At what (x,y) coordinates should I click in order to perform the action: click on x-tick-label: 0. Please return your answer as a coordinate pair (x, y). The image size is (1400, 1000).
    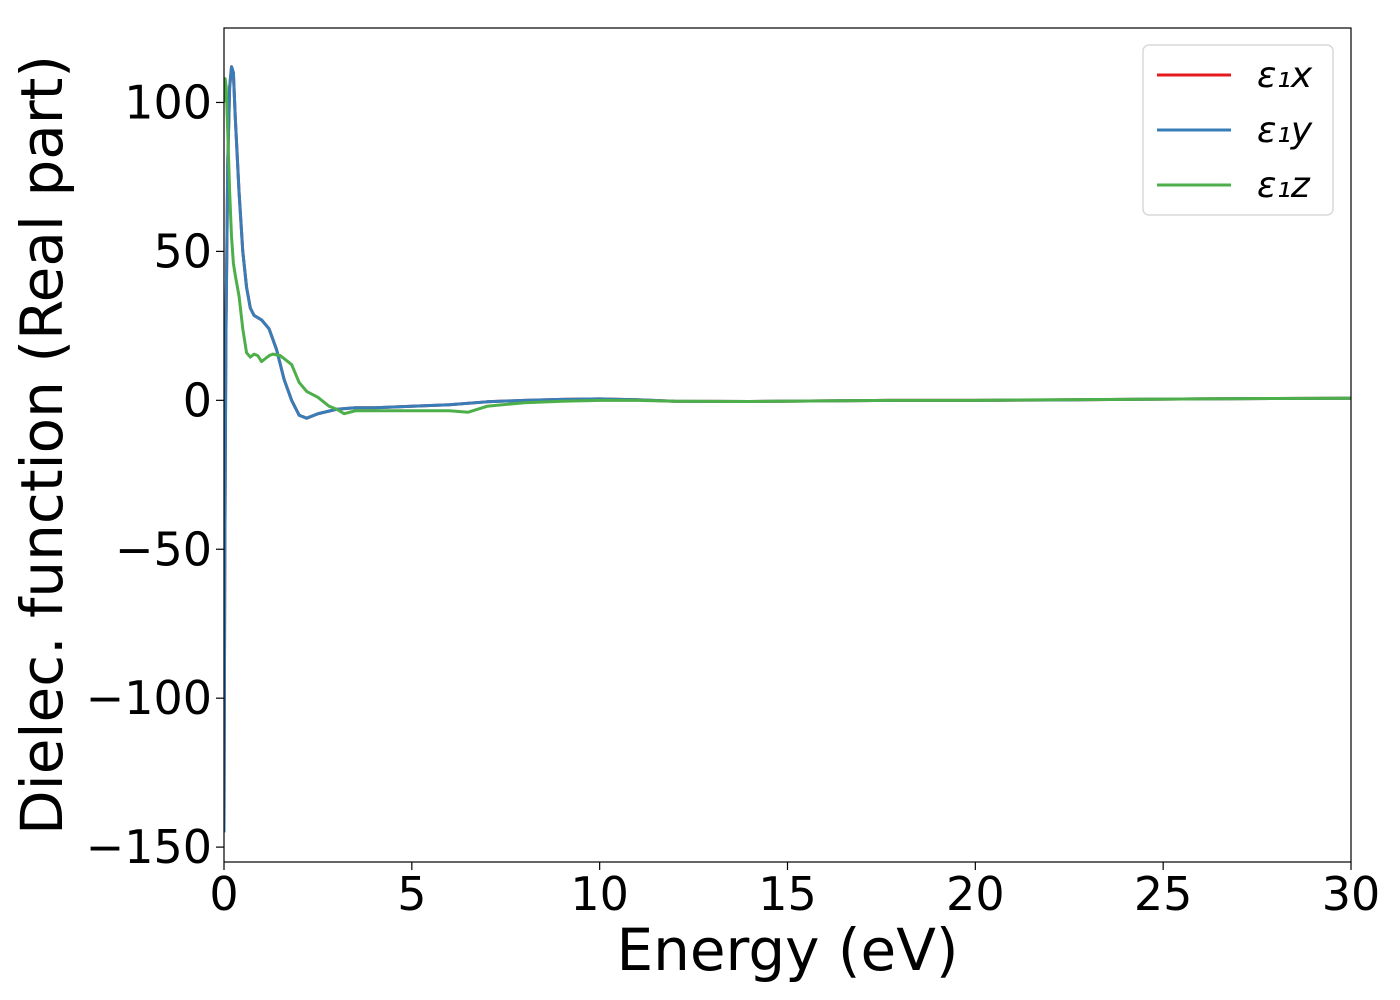
    Looking at the image, I should click on (223, 894).